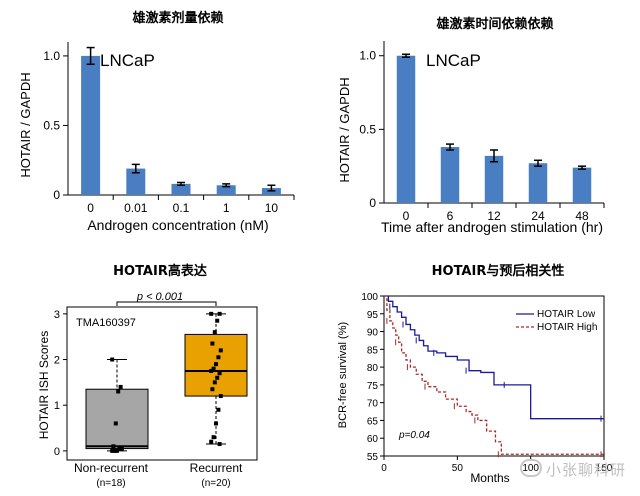  Describe the element at coordinates (272, 208) in the screenshot. I see `x-tick-label: 10` at that location.